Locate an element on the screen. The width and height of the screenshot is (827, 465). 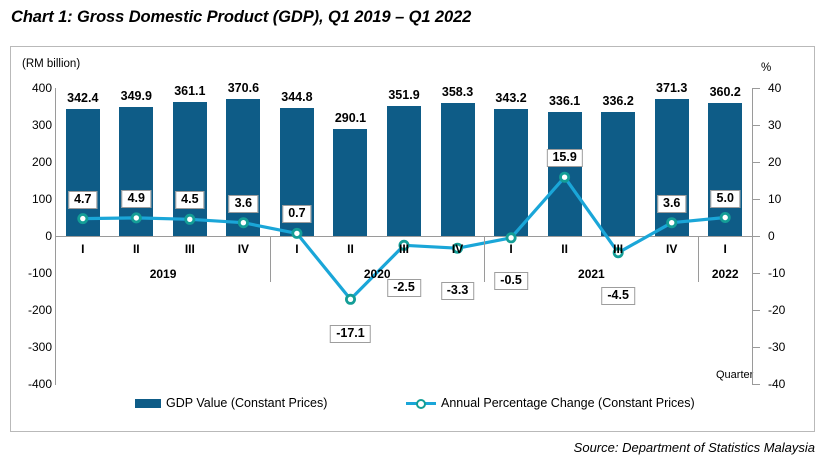
right-tick-label: -10 is located at coordinates (777, 273).